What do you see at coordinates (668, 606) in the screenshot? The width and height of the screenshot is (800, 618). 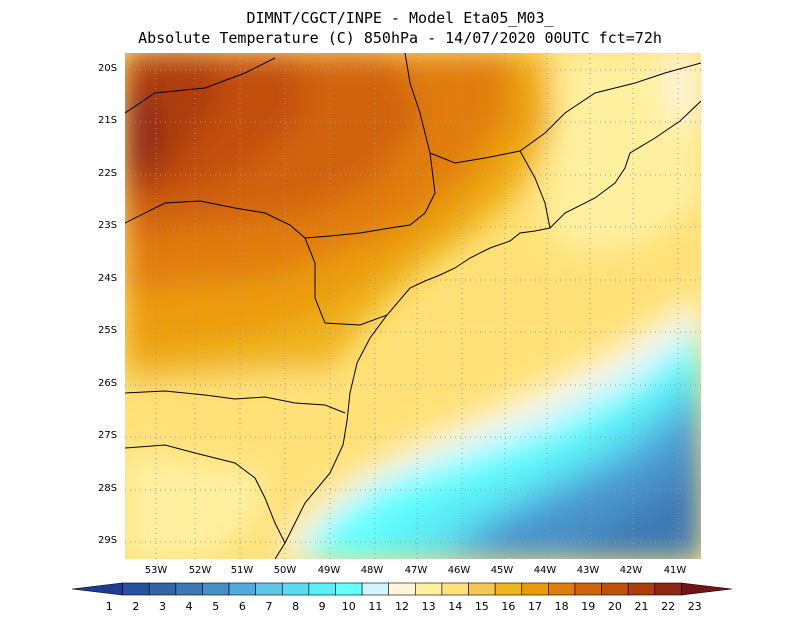 I see `colorbar-label: 22` at bounding box center [668, 606].